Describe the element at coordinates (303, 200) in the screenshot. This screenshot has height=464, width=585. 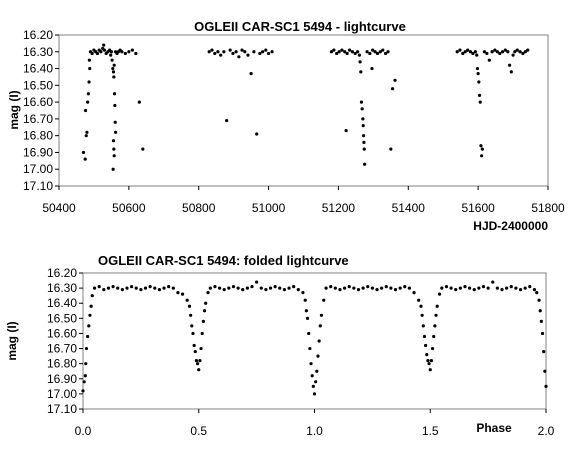
I see `chart-1-x-ticks: 50400 50600 50800 51000 51200 51400 51600 51800` at that location.